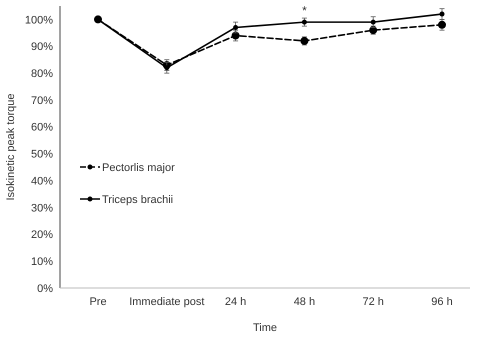 This screenshot has height=341, width=490. What do you see at coordinates (42, 208) in the screenshot?
I see `y-tick-label: 30%` at bounding box center [42, 208].